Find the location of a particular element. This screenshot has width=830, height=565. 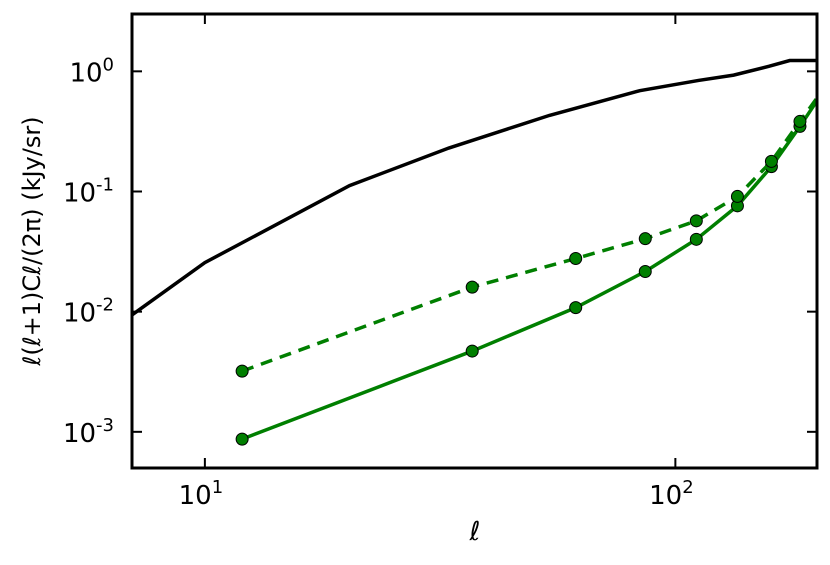

tick-label: 10⁻³ is located at coordinates (88, 432).